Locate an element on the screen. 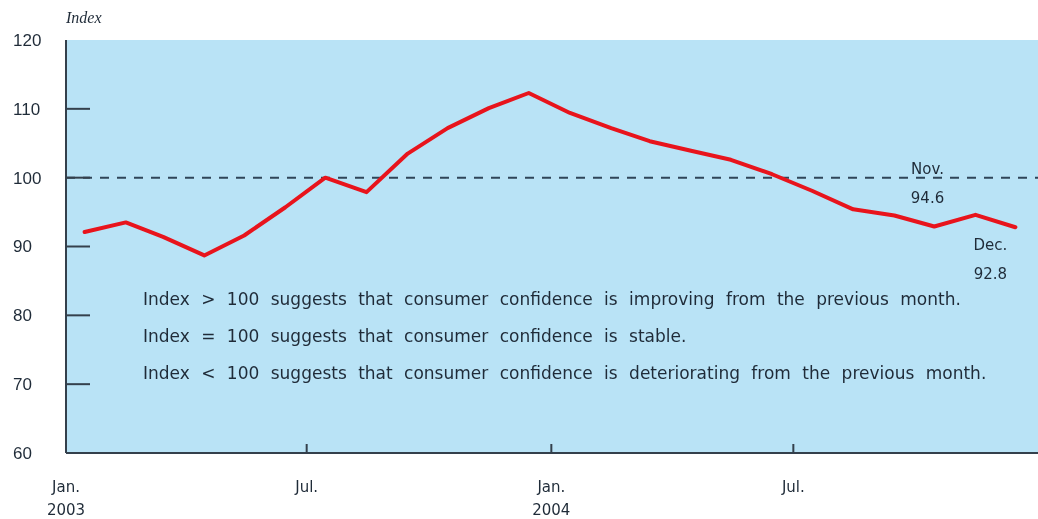 This screenshot has height=519, width=1038. annotation: Nov. 94.6 is located at coordinates (927, 184).